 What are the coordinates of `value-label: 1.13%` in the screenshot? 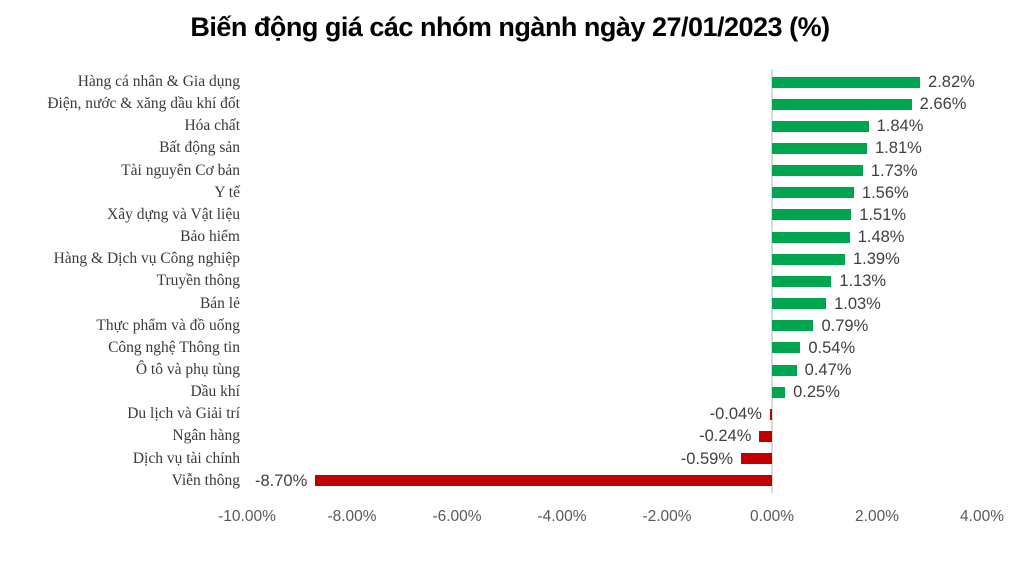 It's located at (863, 281).